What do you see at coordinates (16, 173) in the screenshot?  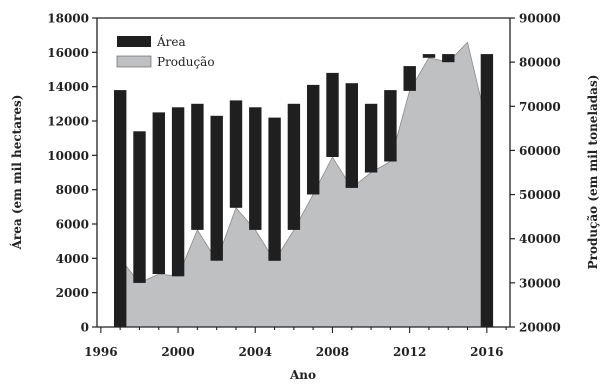 I see `y-axis-title-left: Área (em mil hectares)` at bounding box center [16, 173].